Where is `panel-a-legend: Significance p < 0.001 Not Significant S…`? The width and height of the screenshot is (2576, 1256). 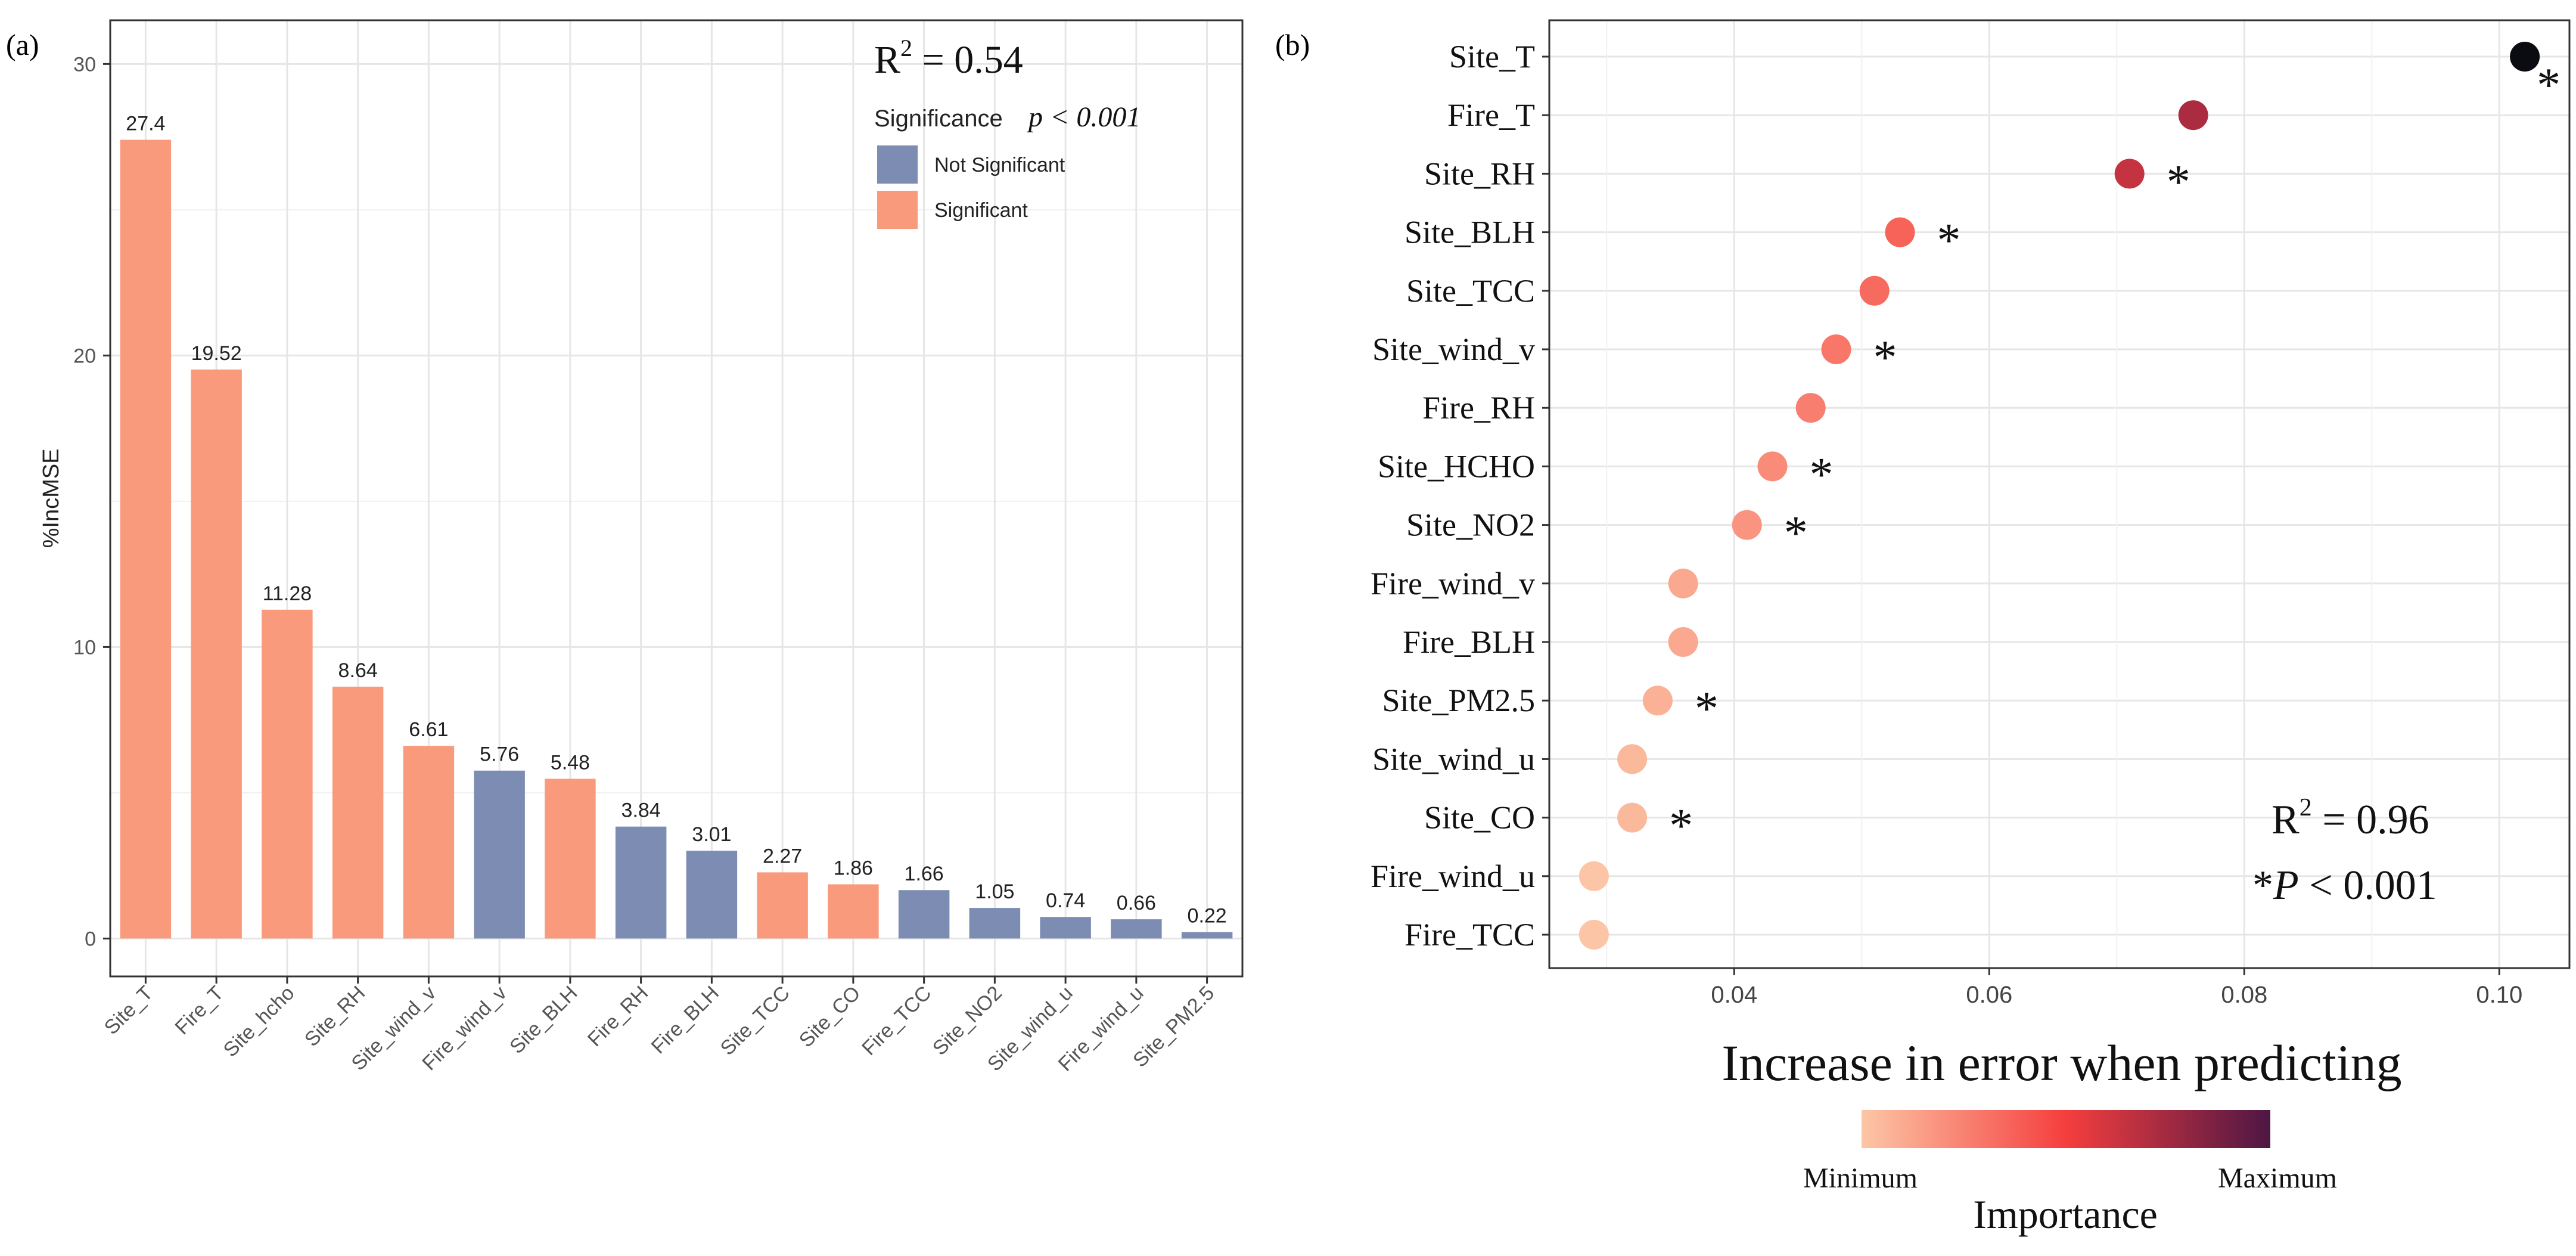 panel-a-legend: Significance p < 0.001 Not Significant S… is located at coordinates (1008, 165).